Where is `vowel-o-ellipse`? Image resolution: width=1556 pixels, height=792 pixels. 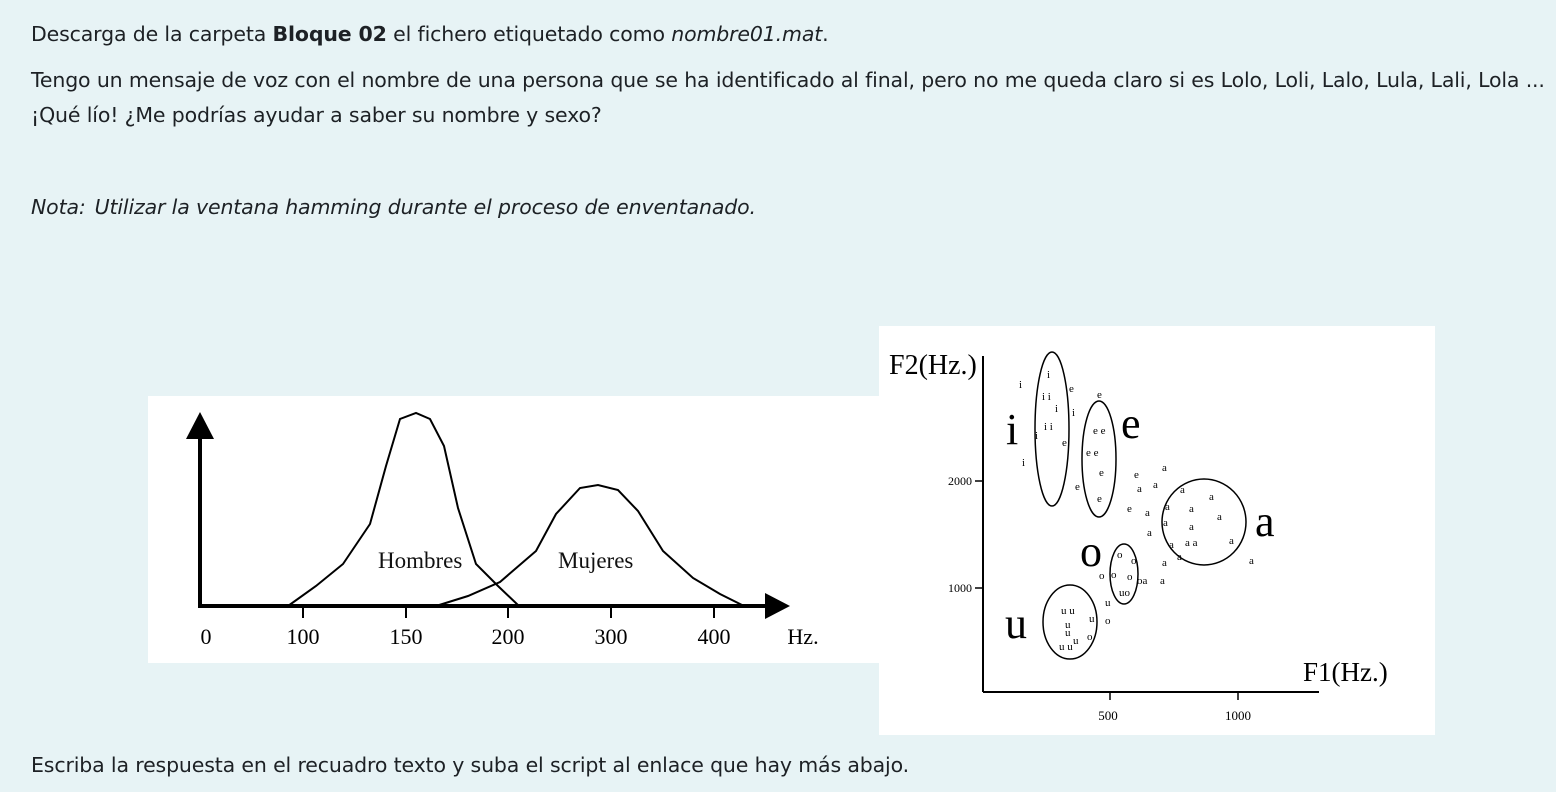
vowel-o-ellipse is located at coordinates (1124, 574).